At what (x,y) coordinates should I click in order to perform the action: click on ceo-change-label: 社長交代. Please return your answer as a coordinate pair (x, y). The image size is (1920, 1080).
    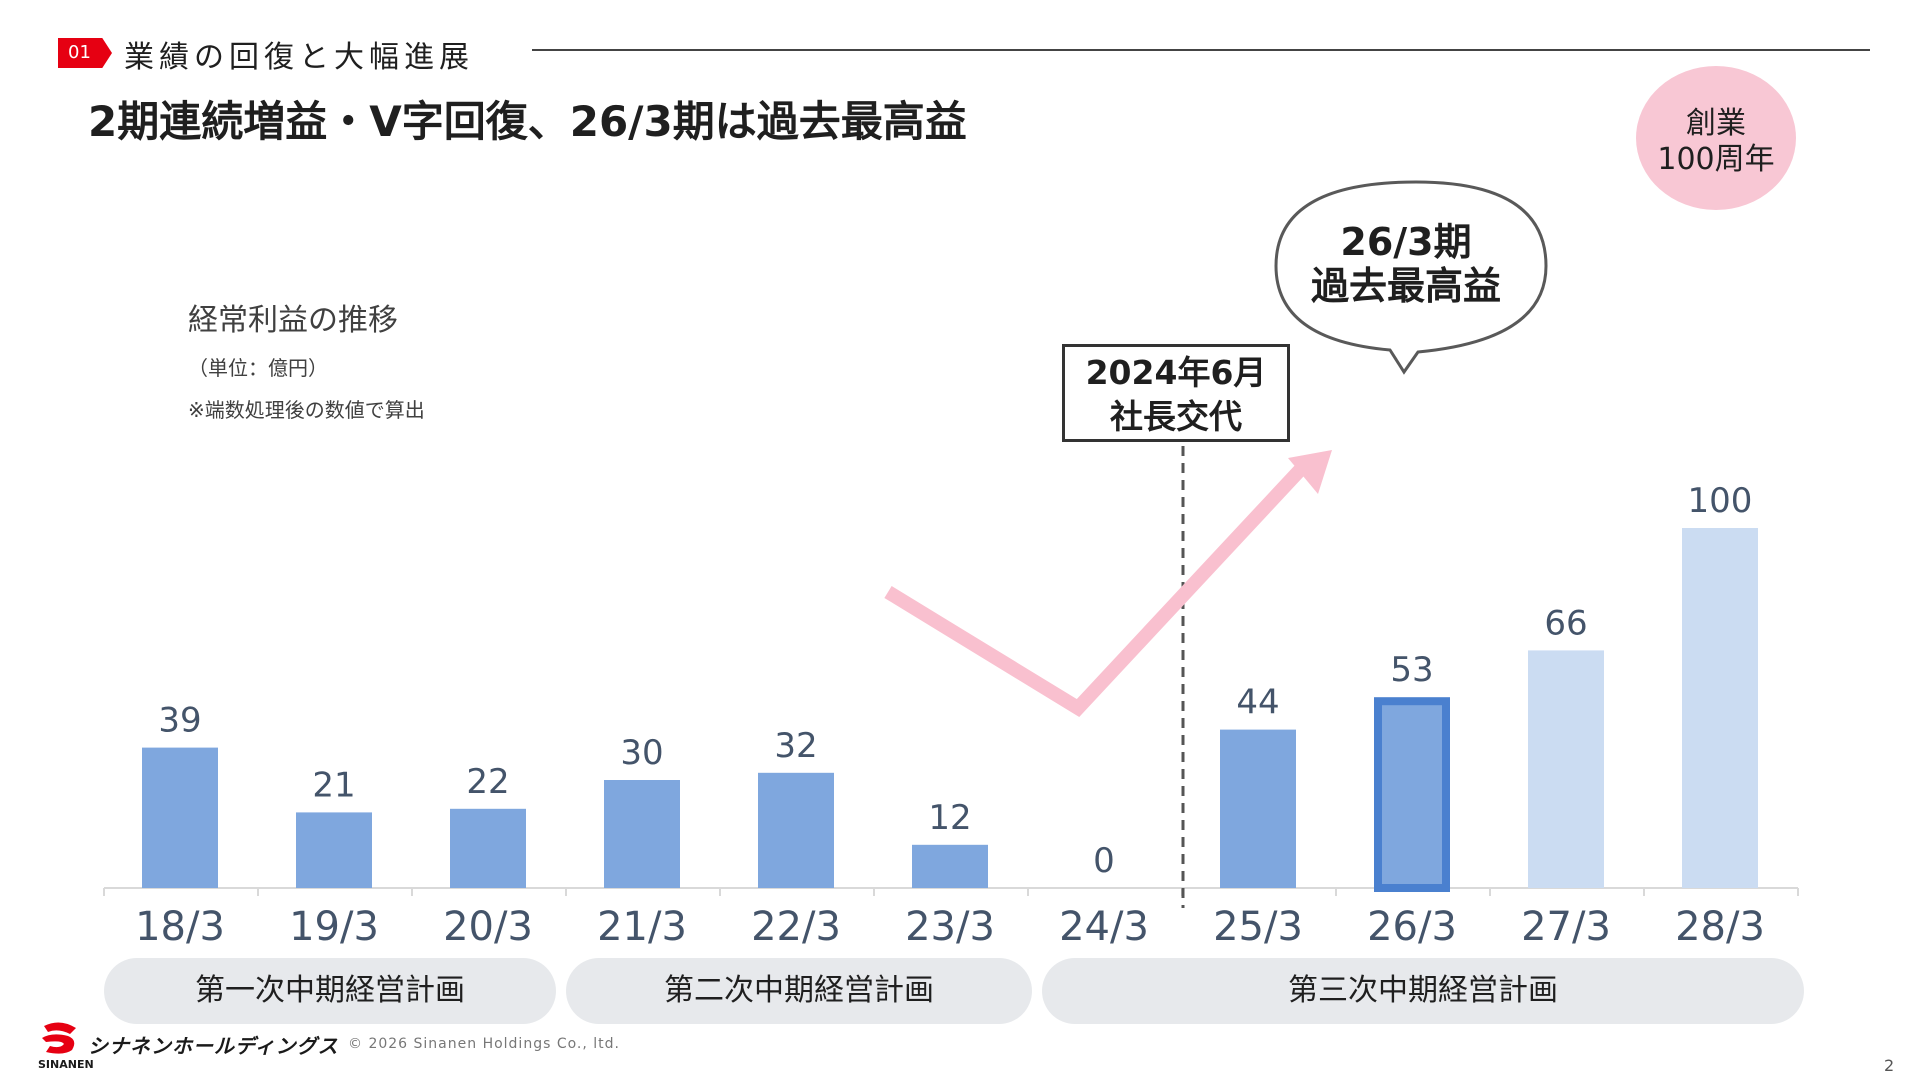
    Looking at the image, I should click on (1176, 416).